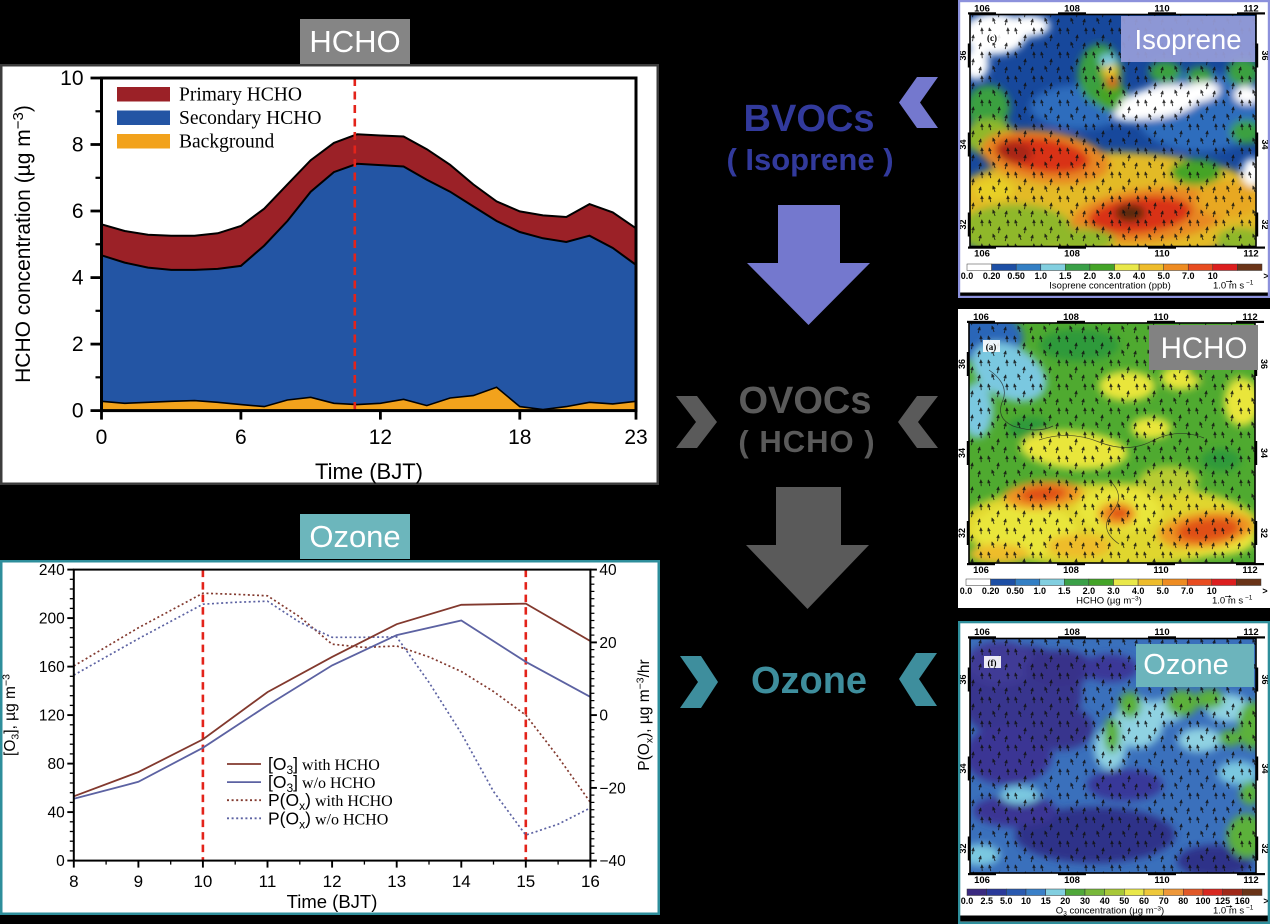 The width and height of the screenshot is (1270, 924). Describe the element at coordinates (52, 716) in the screenshot. I see `svg-text: 120` at that location.